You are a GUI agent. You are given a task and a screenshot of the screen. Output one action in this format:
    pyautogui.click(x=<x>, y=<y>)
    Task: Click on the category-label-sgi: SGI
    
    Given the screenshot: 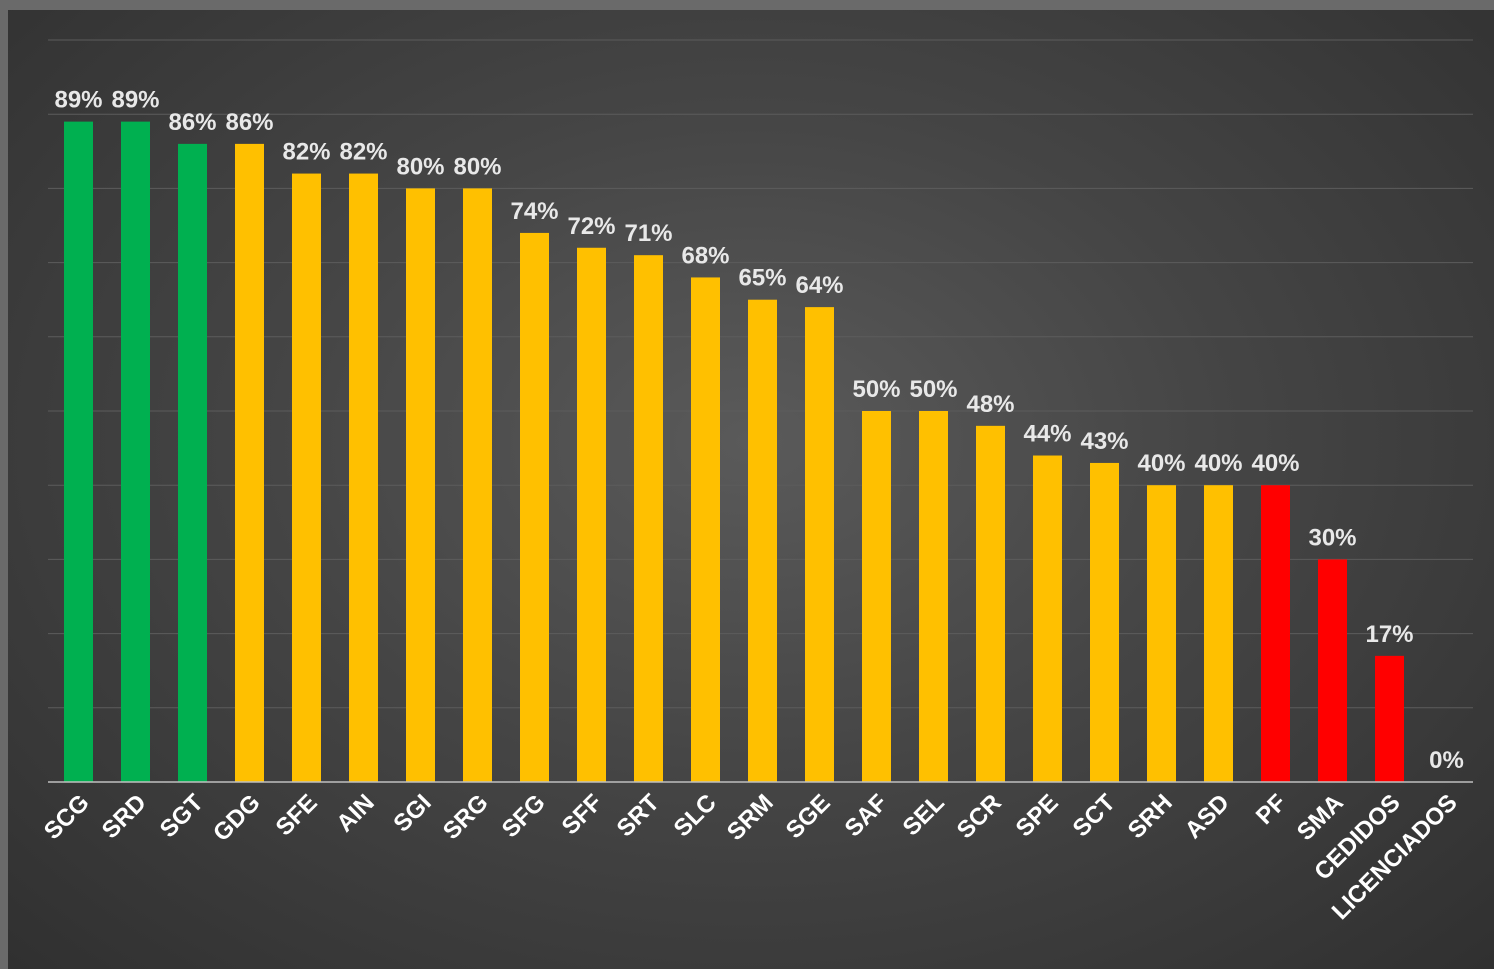 What is the action you would take?
    pyautogui.click(x=412, y=813)
    